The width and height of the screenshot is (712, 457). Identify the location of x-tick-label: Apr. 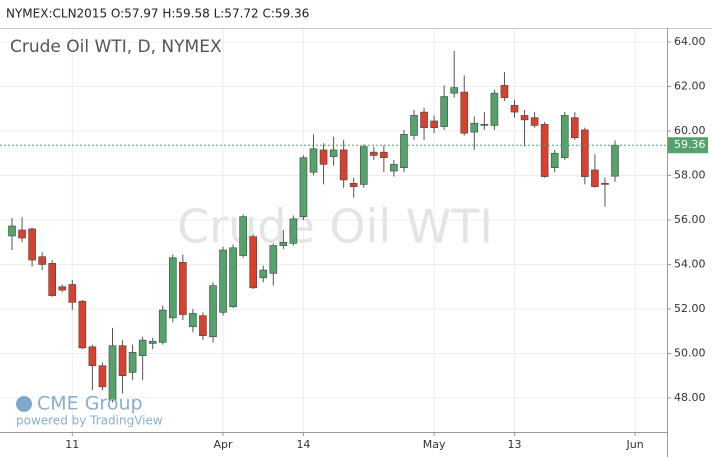
(224, 444).